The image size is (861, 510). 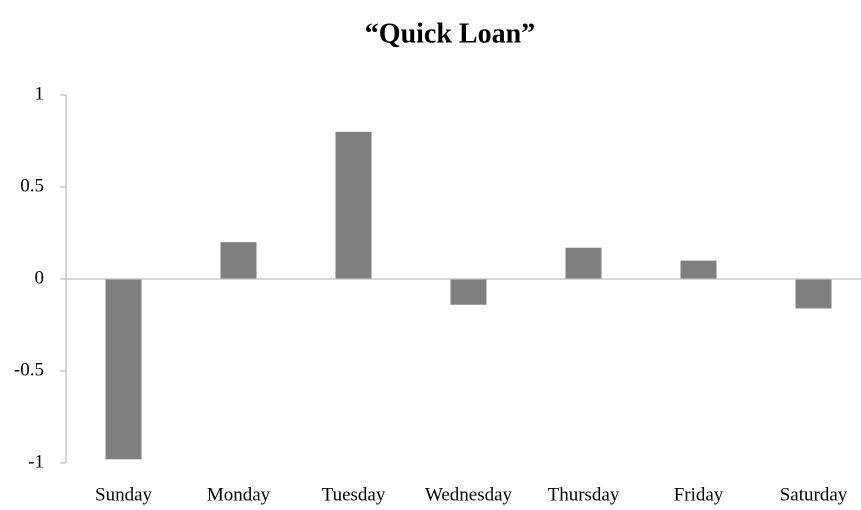 I want to click on chart-title: “Quick Loan”, so click(x=450, y=33).